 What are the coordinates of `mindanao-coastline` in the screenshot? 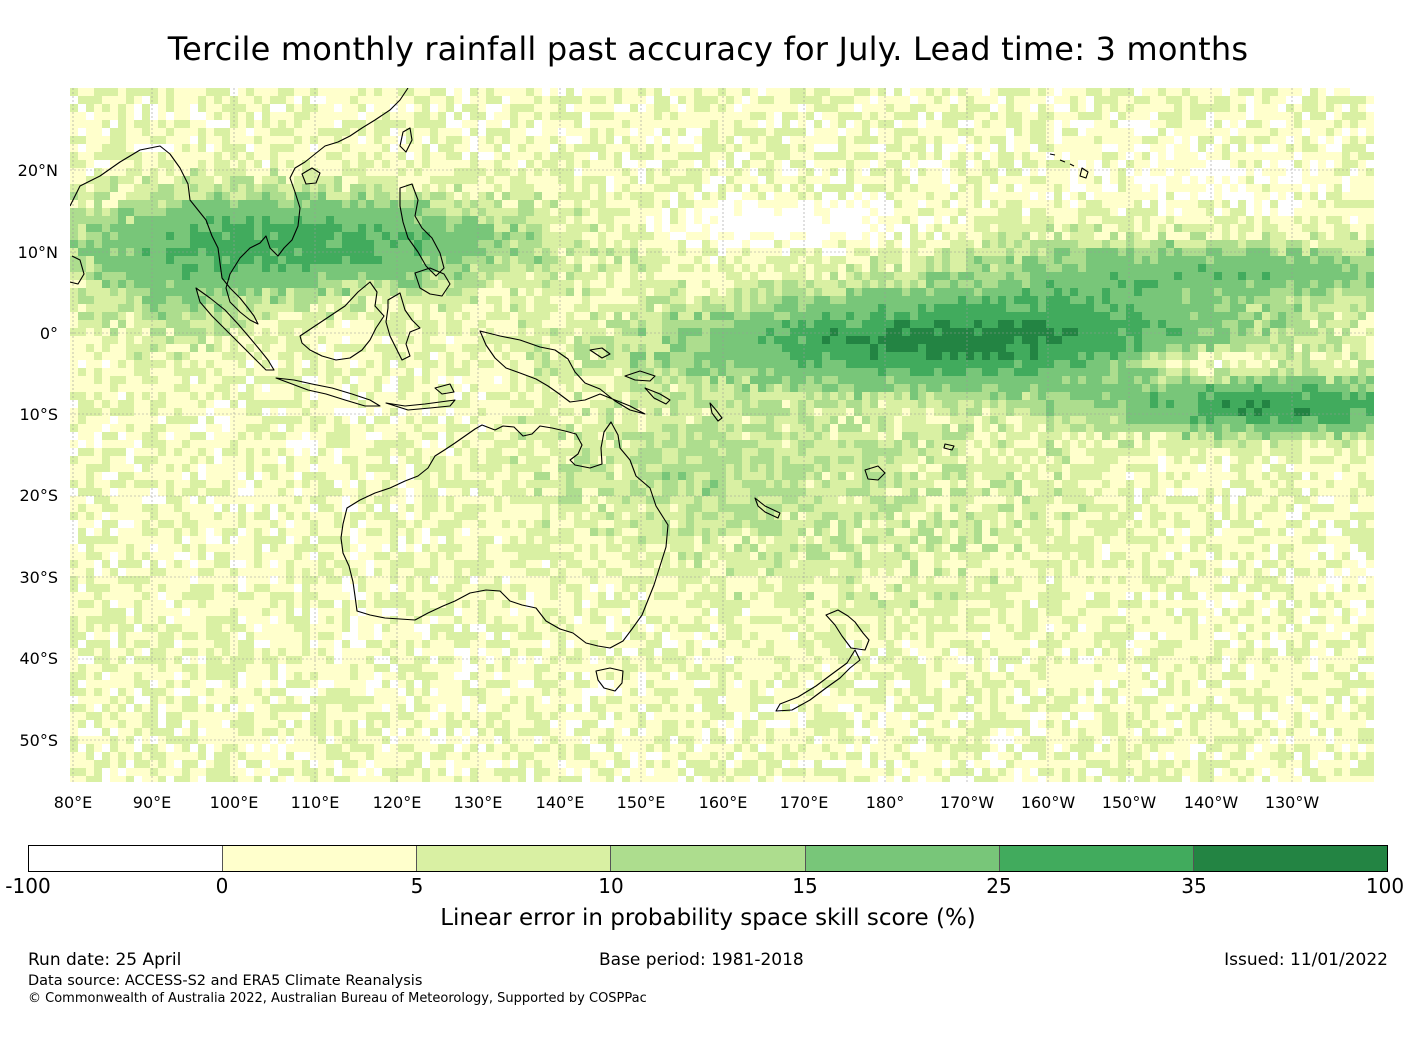 It's located at (432, 282).